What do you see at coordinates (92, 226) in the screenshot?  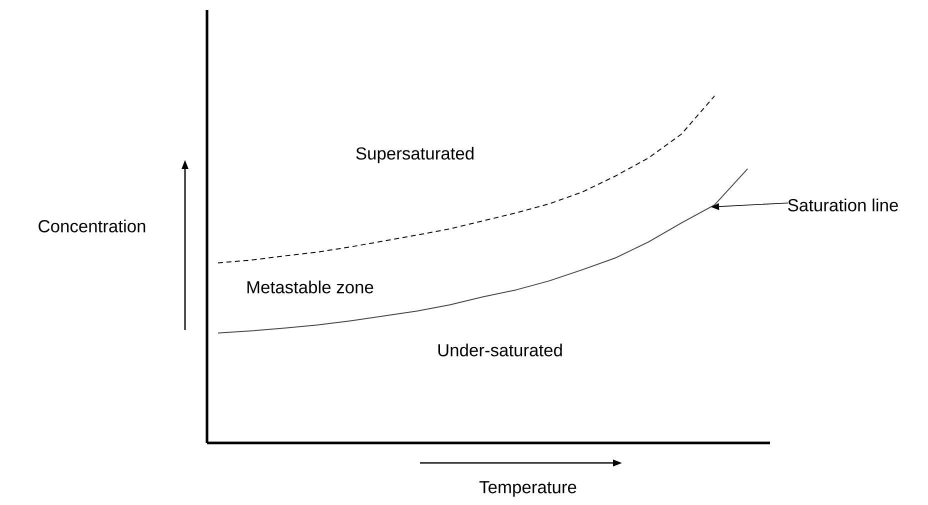 I see `y-axis-title: Concentration` at bounding box center [92, 226].